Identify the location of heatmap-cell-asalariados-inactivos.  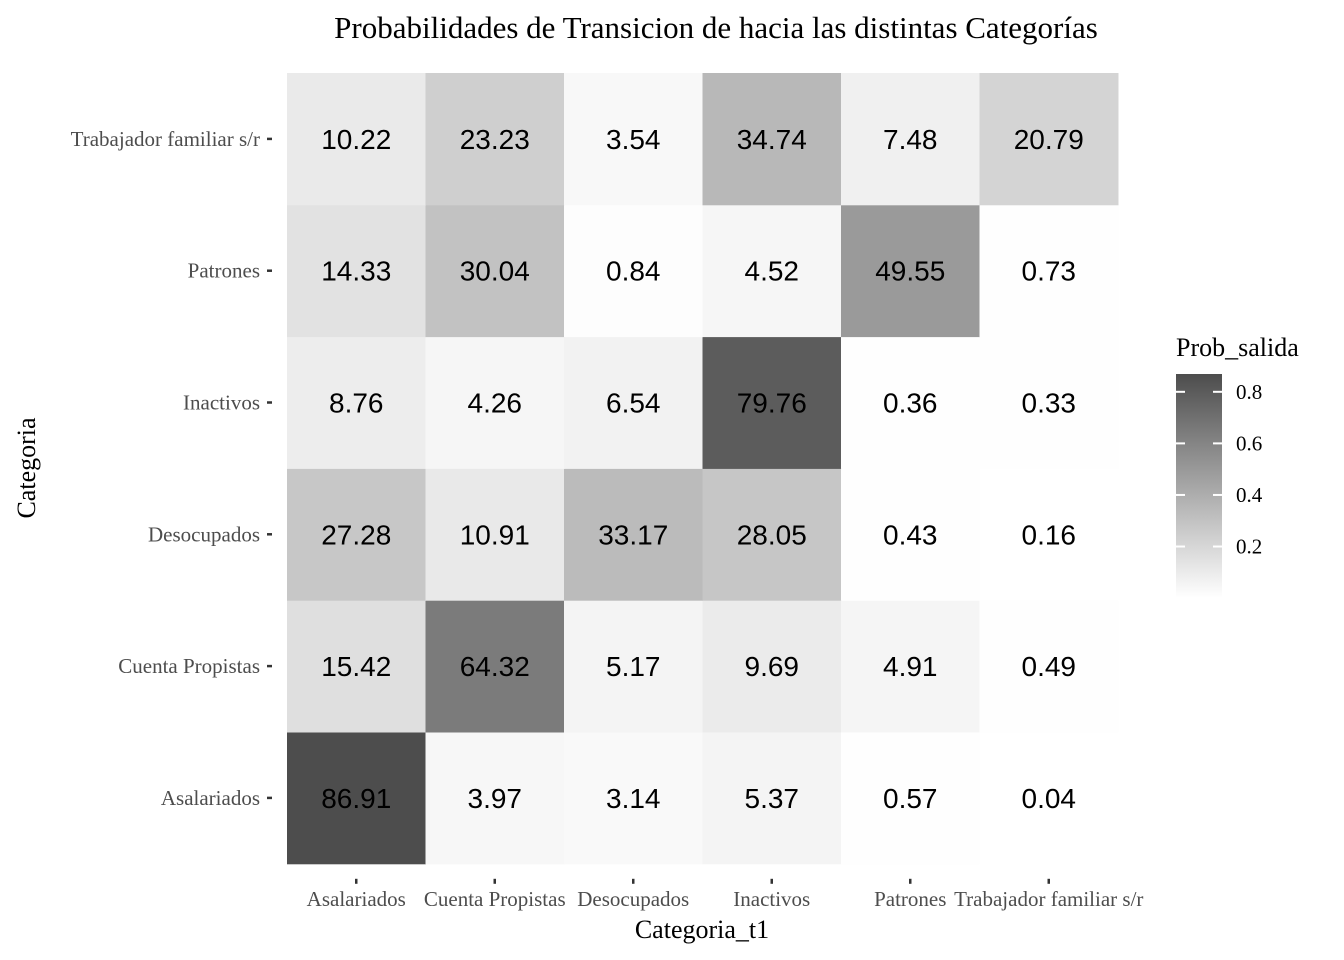
(772, 798).